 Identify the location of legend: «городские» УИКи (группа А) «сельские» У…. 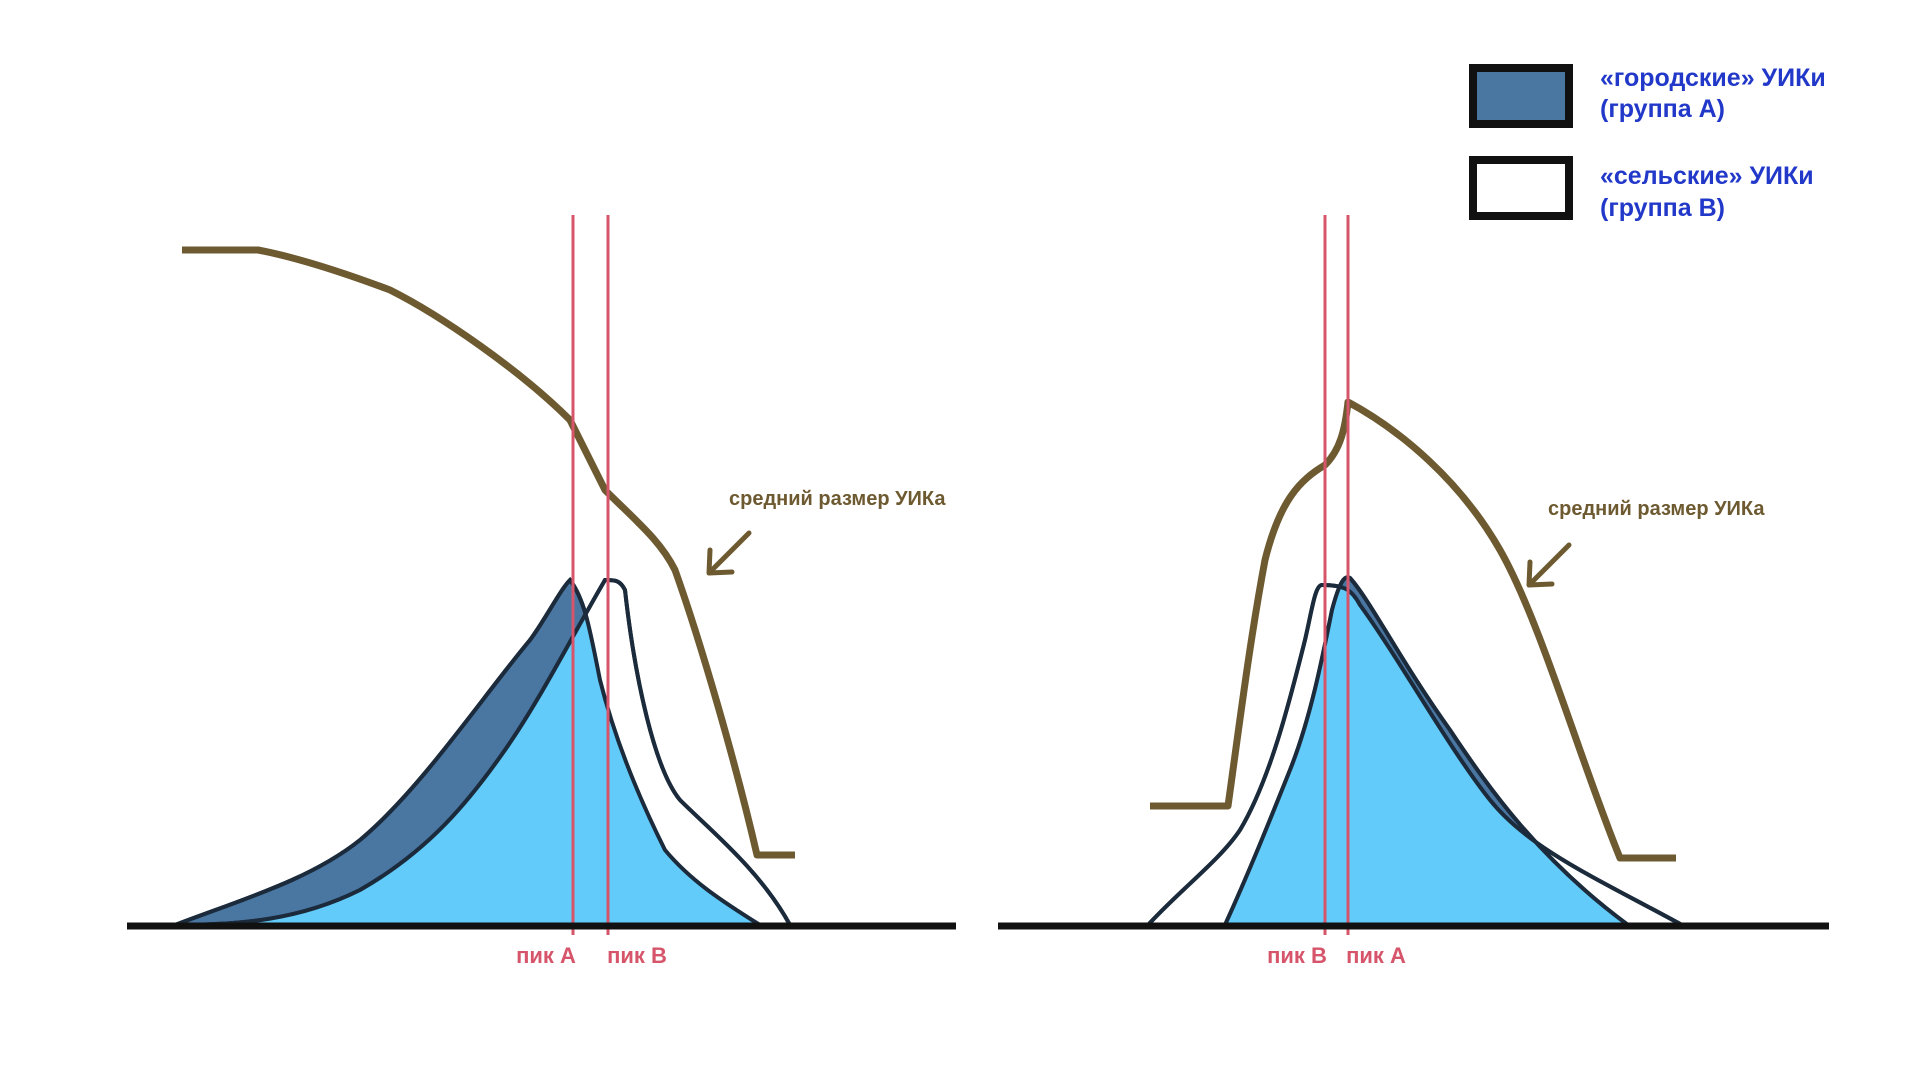
(1647, 143).